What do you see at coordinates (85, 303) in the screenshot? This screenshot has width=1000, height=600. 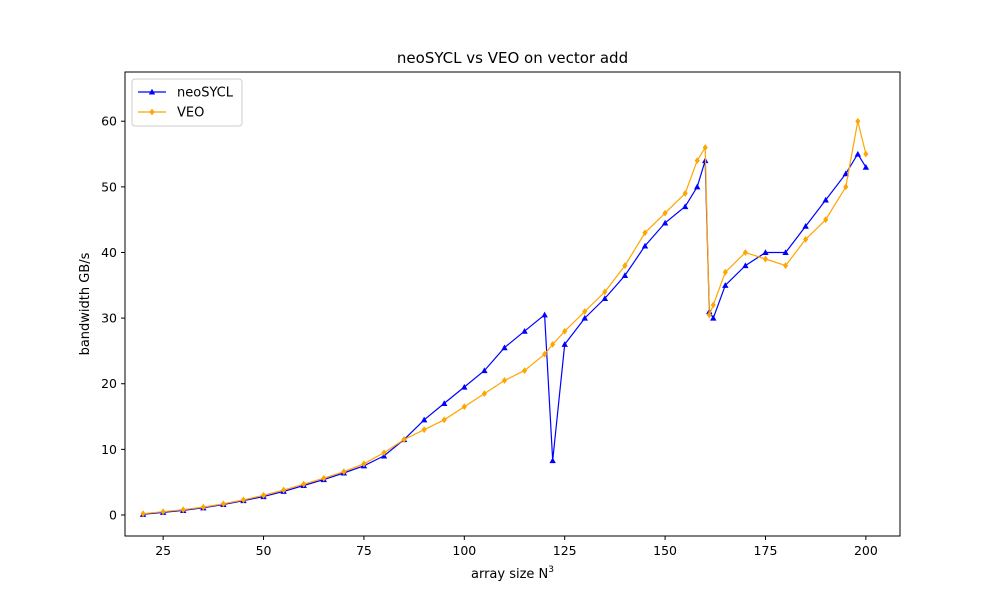 I see `y-axis-title: bandwidth GB/s` at bounding box center [85, 303].